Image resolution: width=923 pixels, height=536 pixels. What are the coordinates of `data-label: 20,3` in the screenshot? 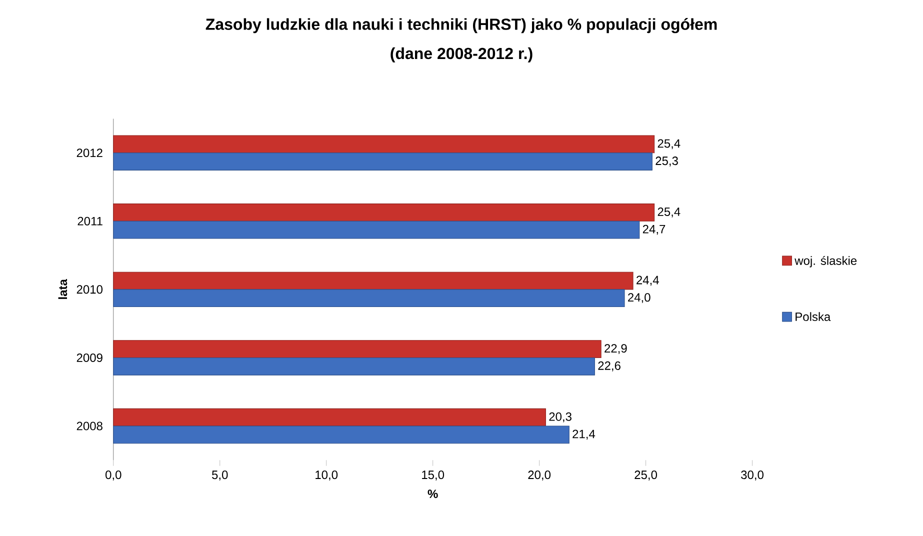 It's located at (560, 417).